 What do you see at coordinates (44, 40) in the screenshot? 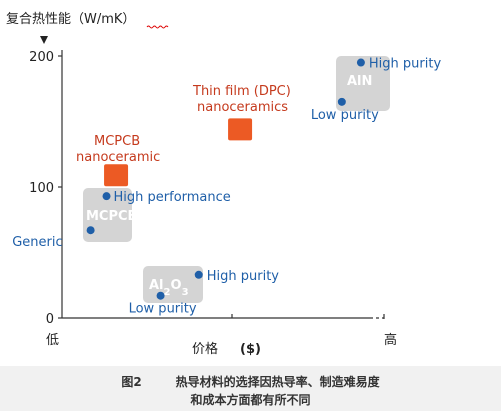
I see `y-axis-arrow` at bounding box center [44, 40].